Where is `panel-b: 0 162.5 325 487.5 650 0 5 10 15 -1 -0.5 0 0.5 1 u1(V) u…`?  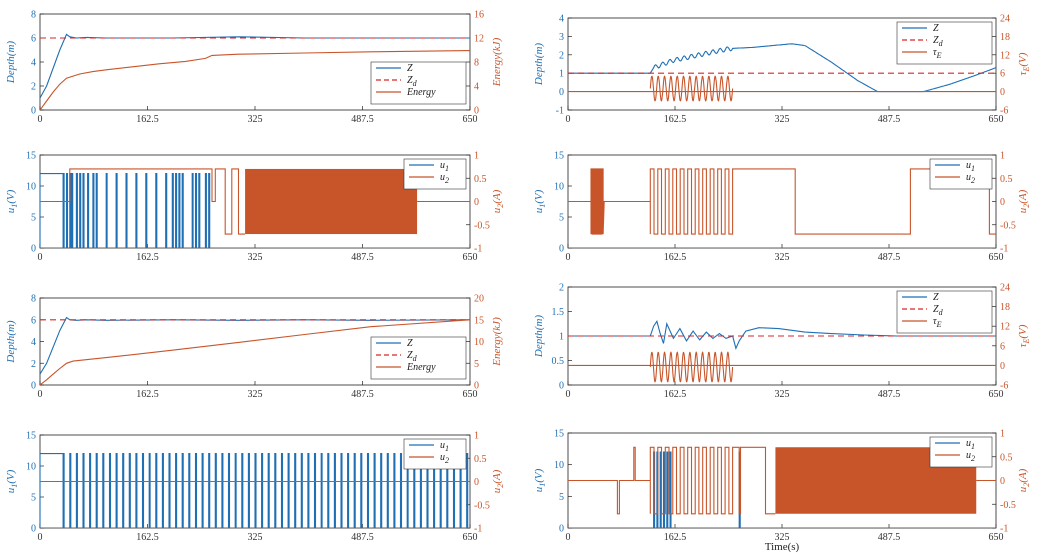
panel-b: 0 162.5 325 487.5 650 0 5 10 15 -1 -0.5 0 0.5 1 u1(V) u… is located at coordinates (255, 207).